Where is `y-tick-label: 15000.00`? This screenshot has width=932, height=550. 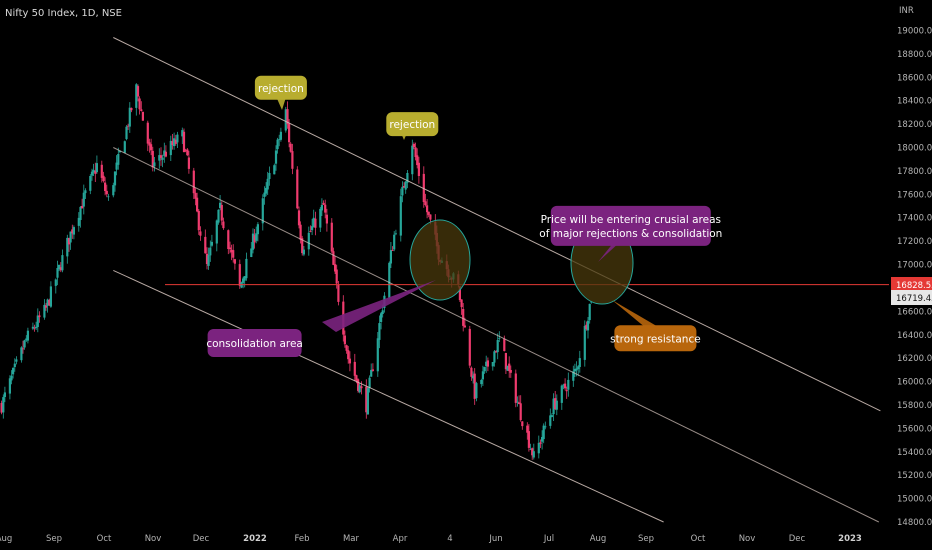 y-tick-label: 15000.00 is located at coordinates (914, 500).